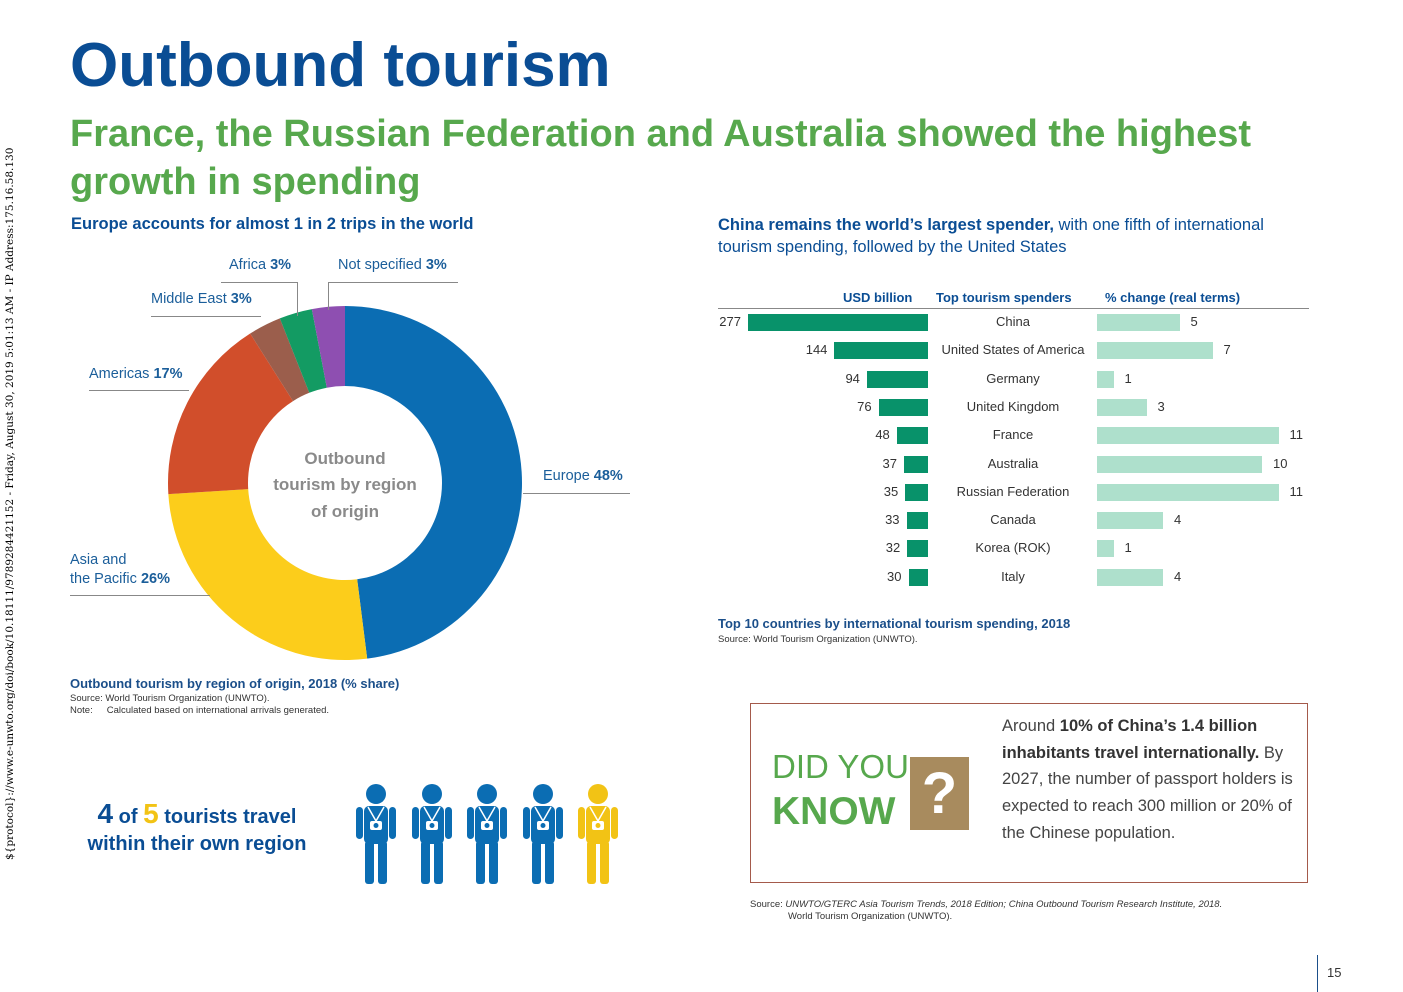 The image size is (1403, 992). Describe the element at coordinates (892, 520) in the screenshot. I see `usd-value: 33` at that location.